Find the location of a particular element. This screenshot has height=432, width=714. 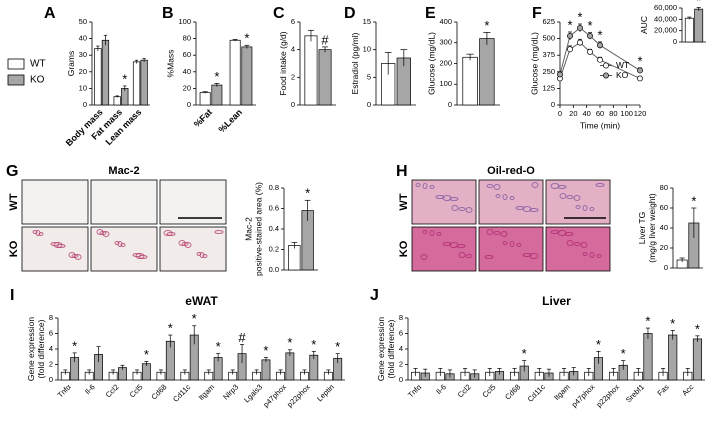

x-tick-label: Acc is located at coordinates (687, 389).